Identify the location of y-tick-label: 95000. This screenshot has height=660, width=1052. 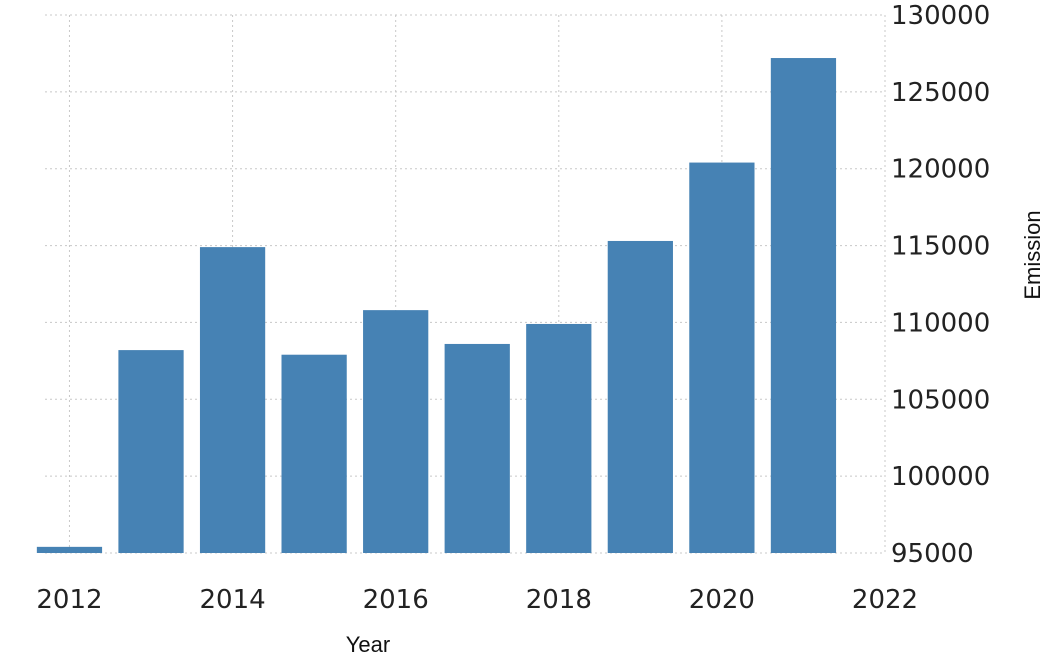
(932, 554).